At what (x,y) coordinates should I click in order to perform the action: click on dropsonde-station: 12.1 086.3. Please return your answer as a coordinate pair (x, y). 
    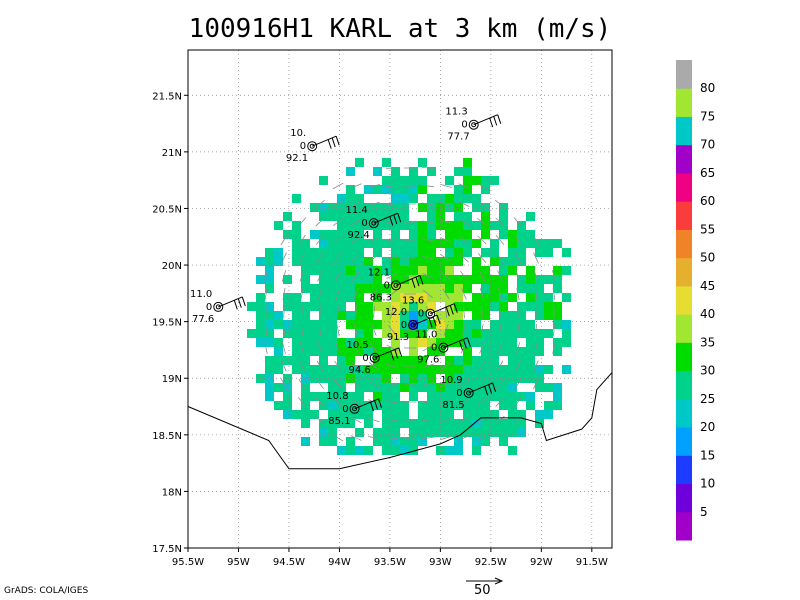
    Looking at the image, I should click on (396, 285).